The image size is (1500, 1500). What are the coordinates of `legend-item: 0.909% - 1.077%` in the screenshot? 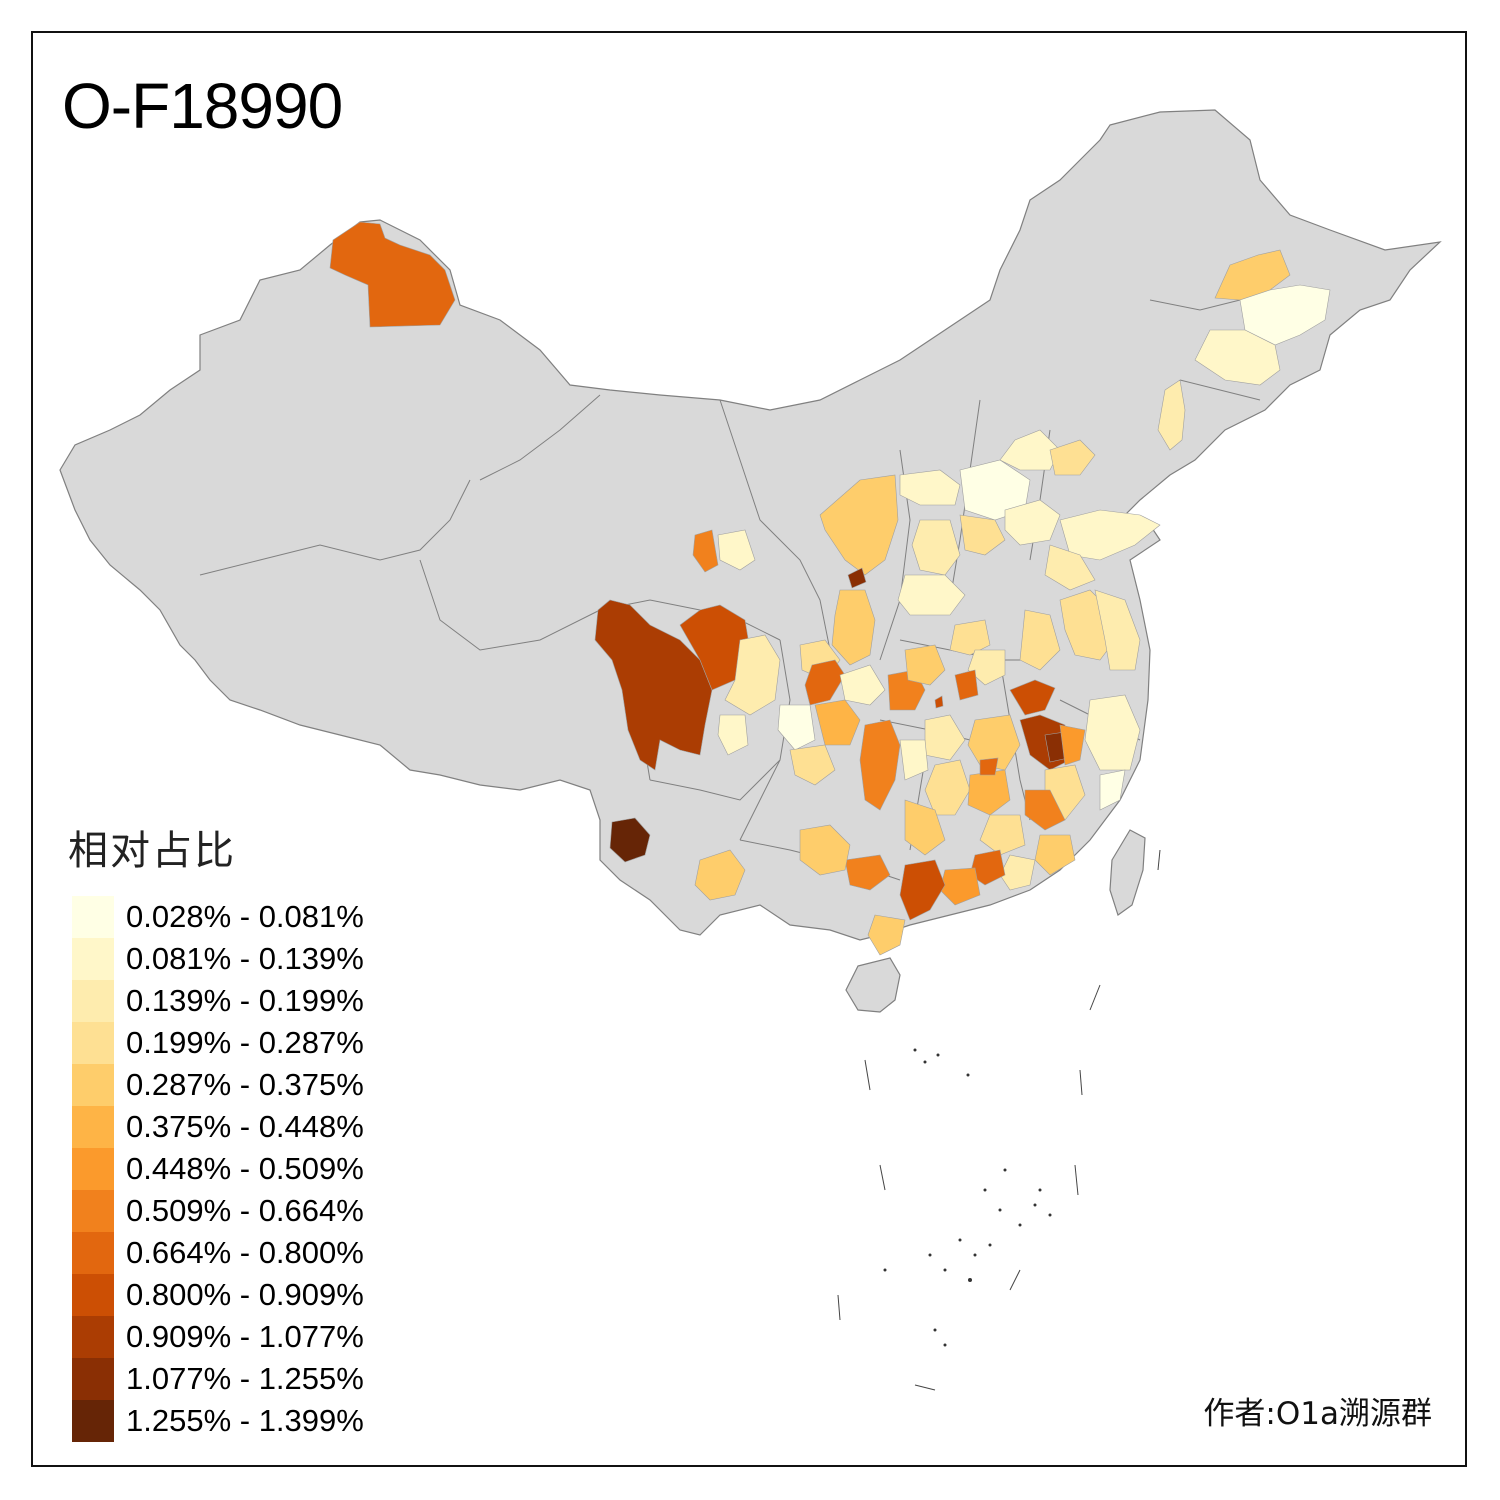 It's located at (216, 1337).